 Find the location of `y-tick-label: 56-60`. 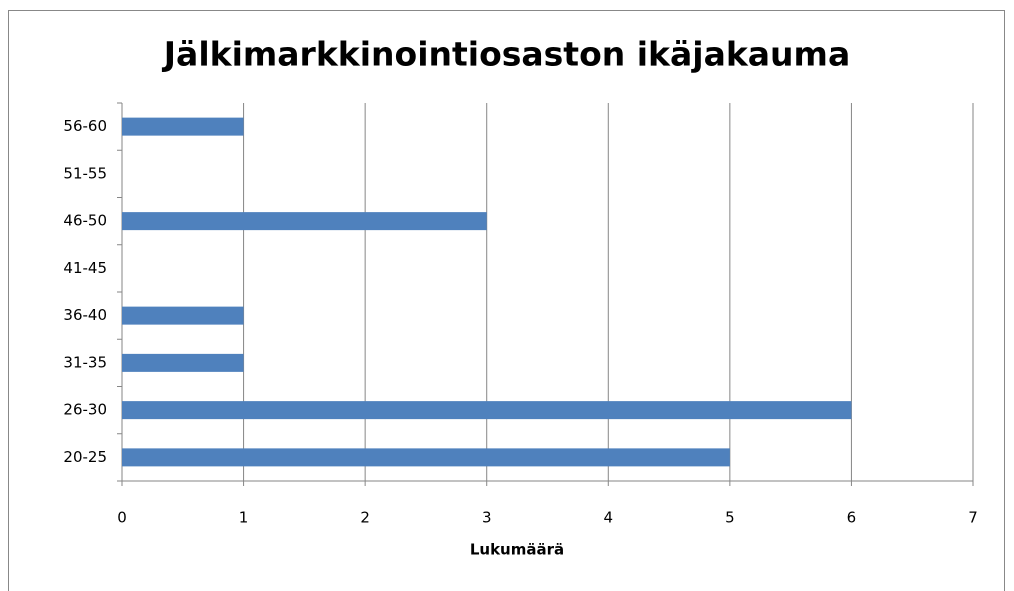

y-tick-label: 56-60 is located at coordinates (85, 126).